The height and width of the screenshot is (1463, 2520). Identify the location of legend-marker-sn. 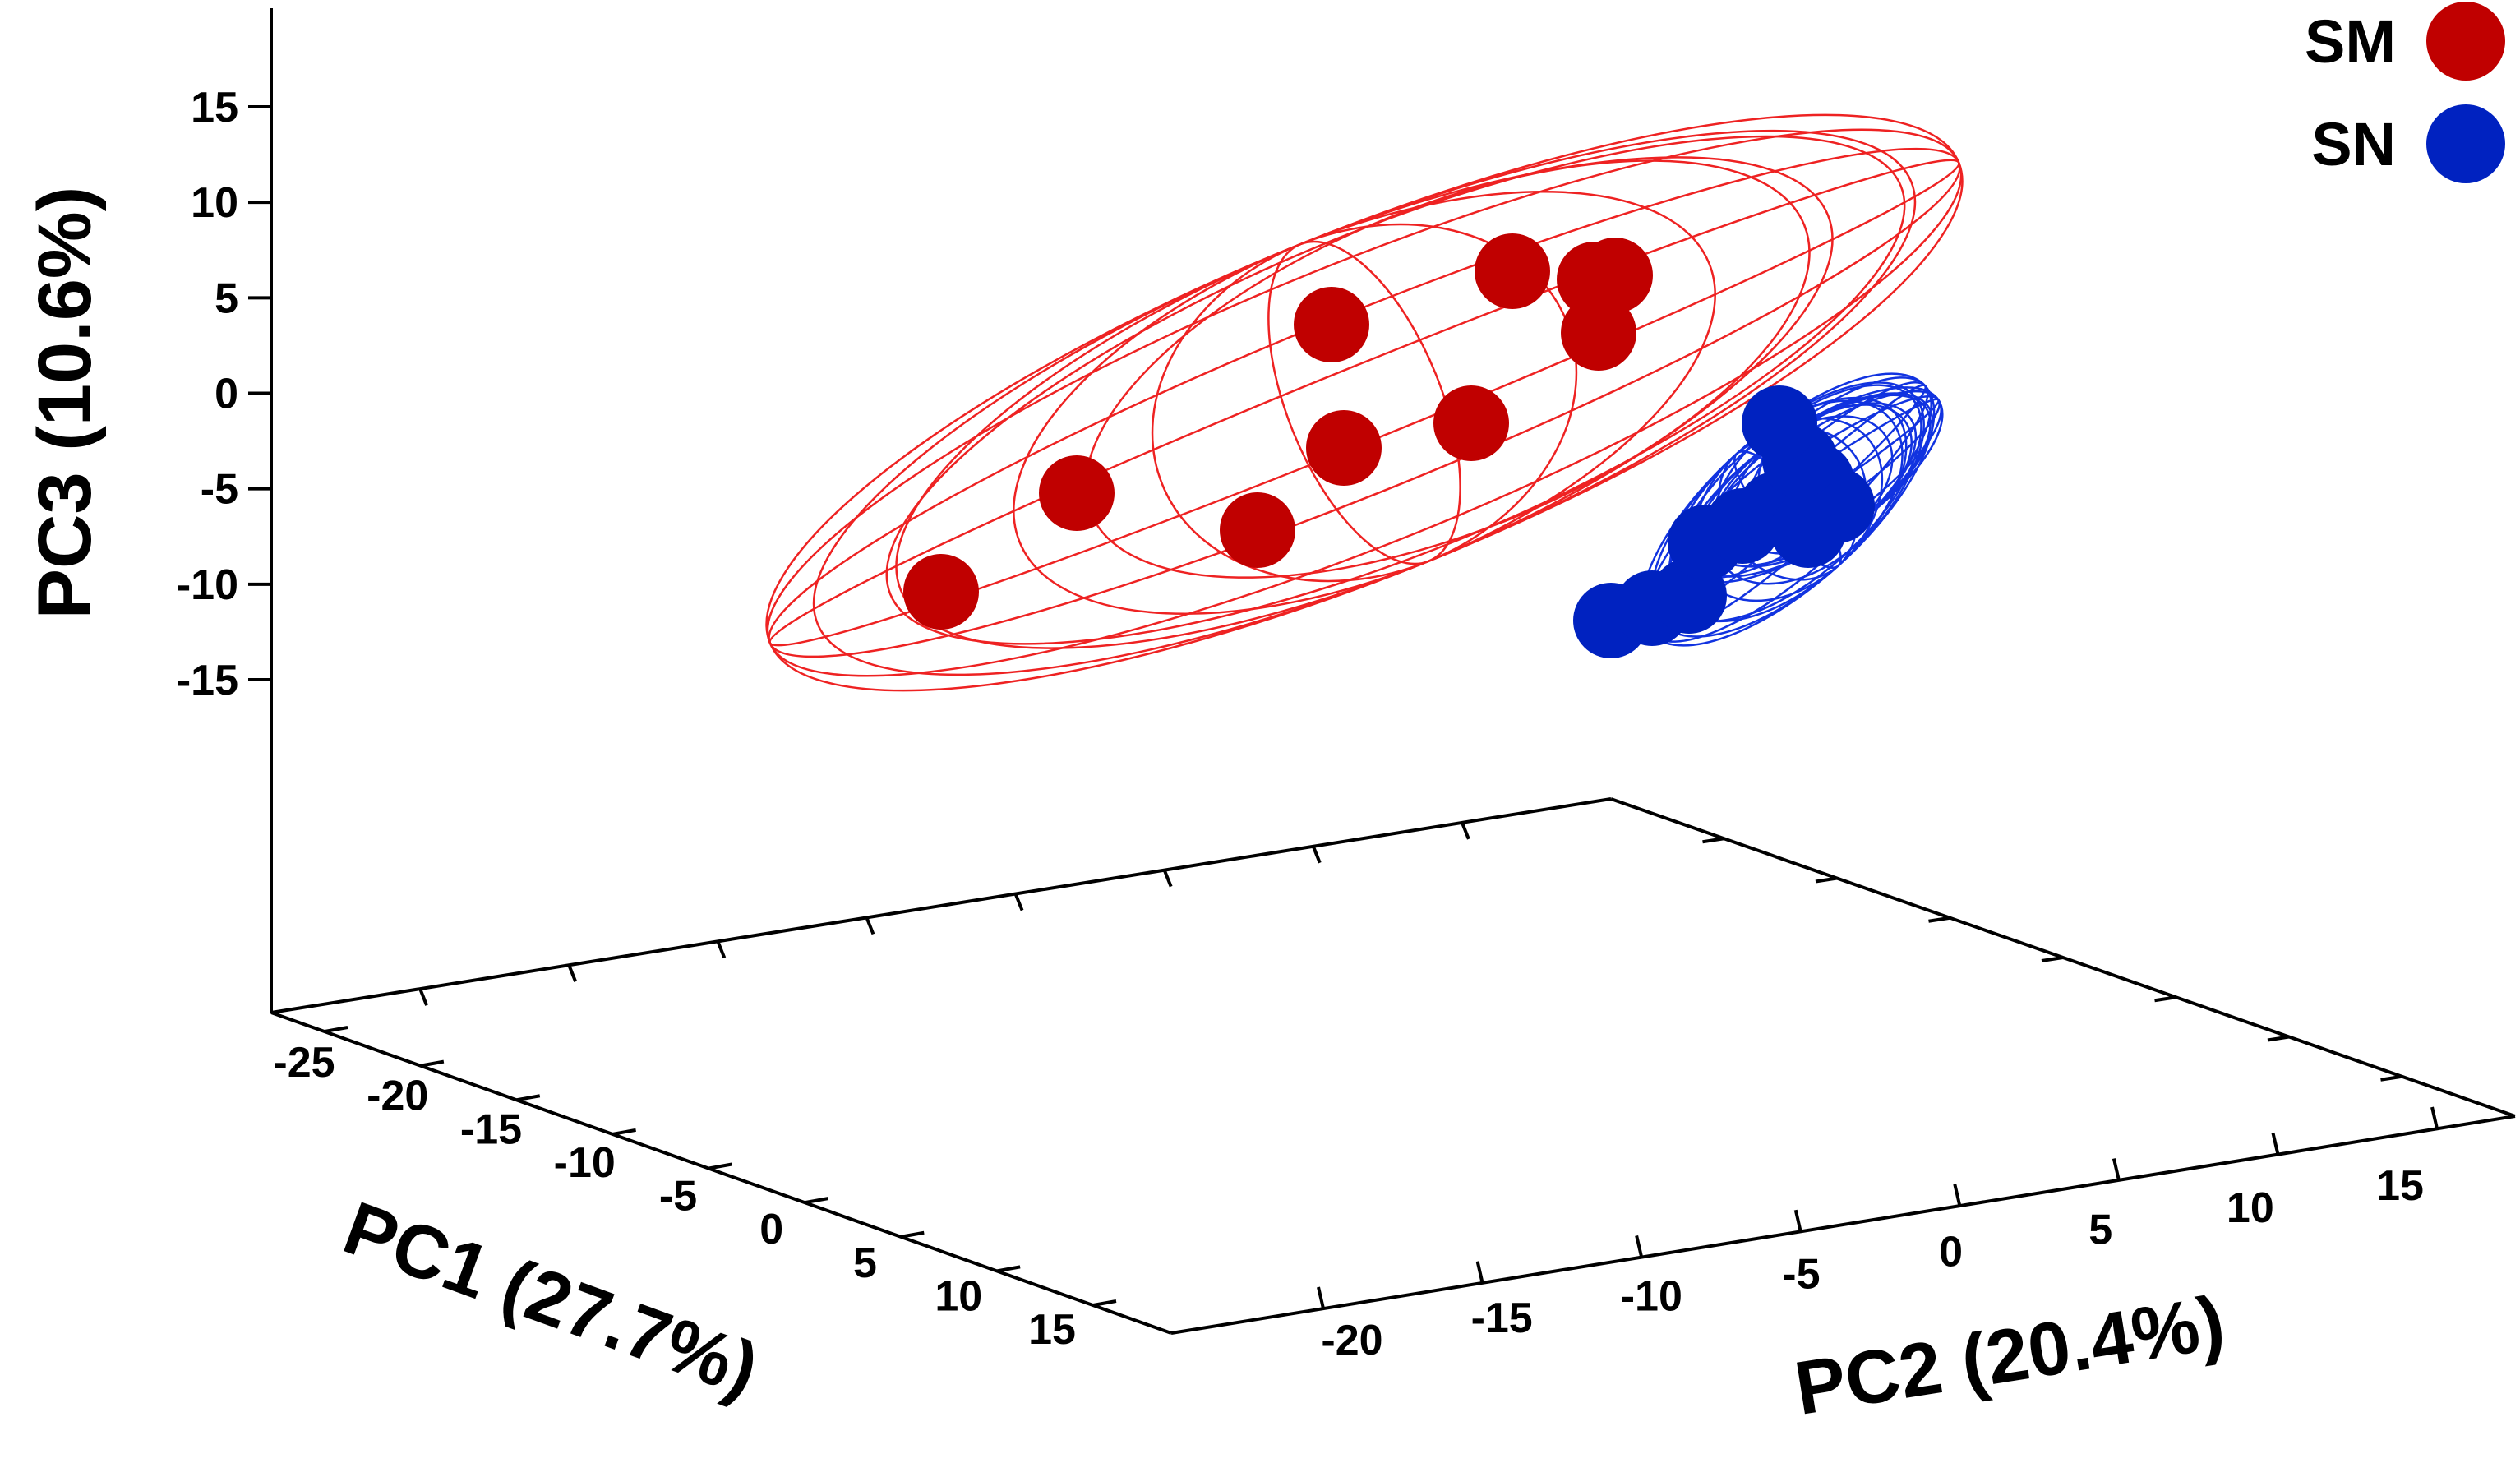
(2465, 143).